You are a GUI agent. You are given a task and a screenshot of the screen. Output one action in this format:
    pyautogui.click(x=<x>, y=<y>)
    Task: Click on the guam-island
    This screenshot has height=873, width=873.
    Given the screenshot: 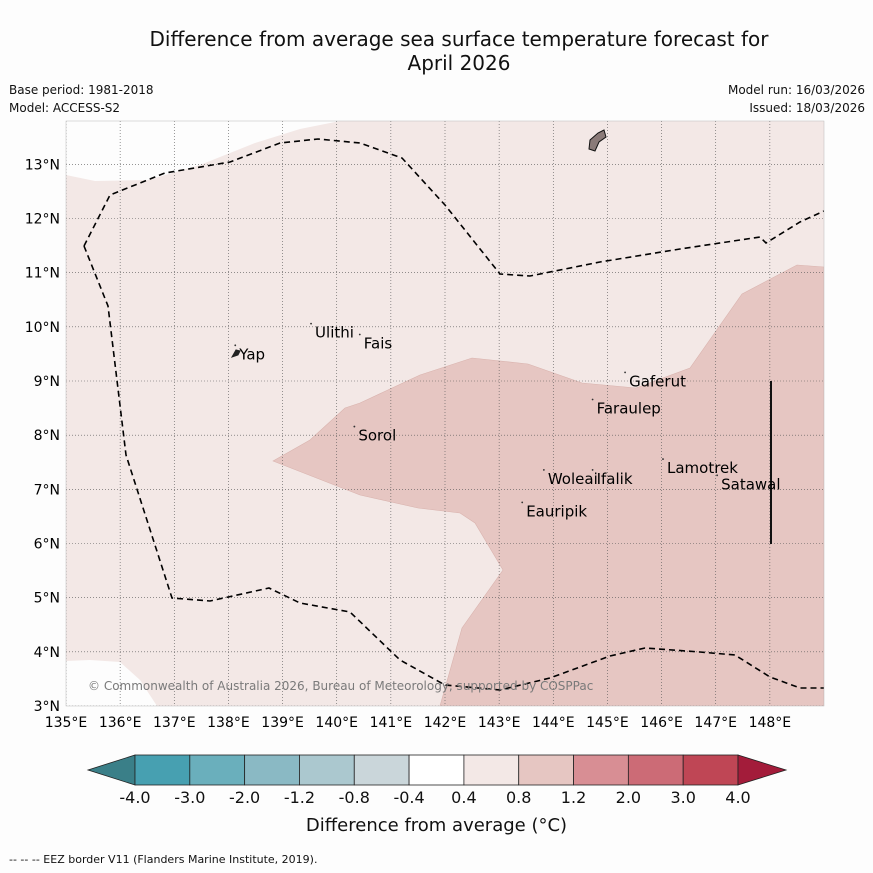 What is the action you would take?
    pyautogui.click(x=597, y=140)
    